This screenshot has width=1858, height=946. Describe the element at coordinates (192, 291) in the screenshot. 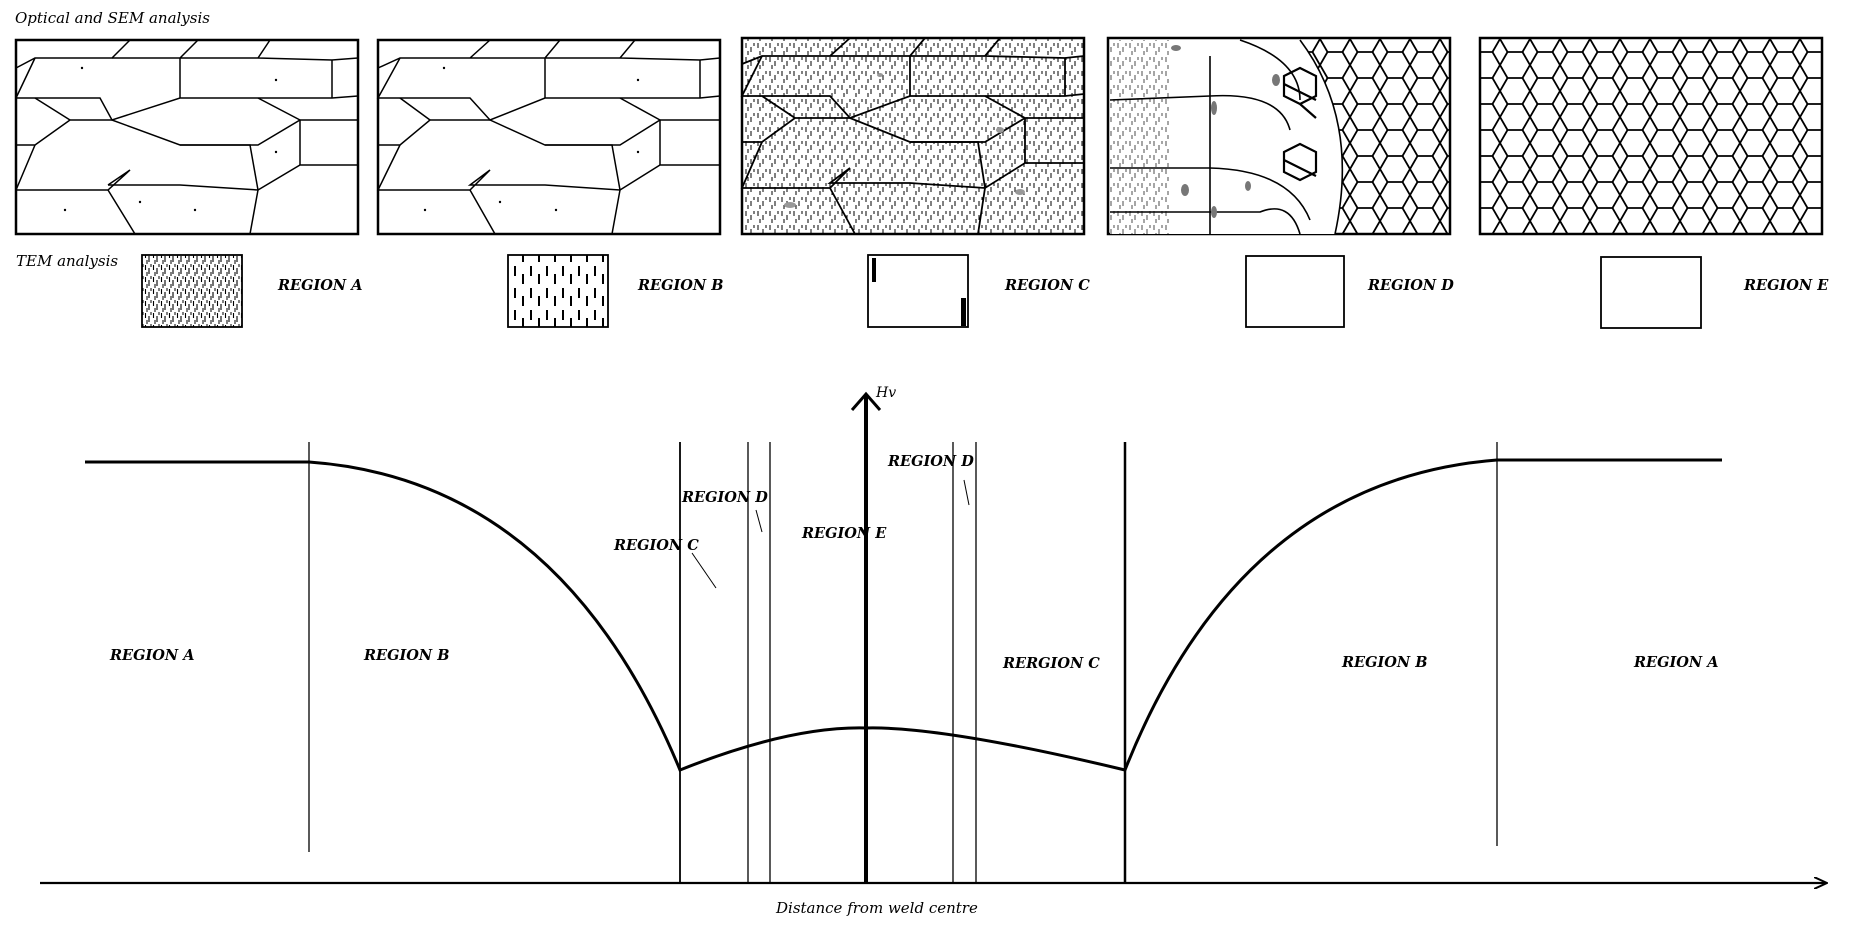

I see `tem-thumb-region-a` at that location.